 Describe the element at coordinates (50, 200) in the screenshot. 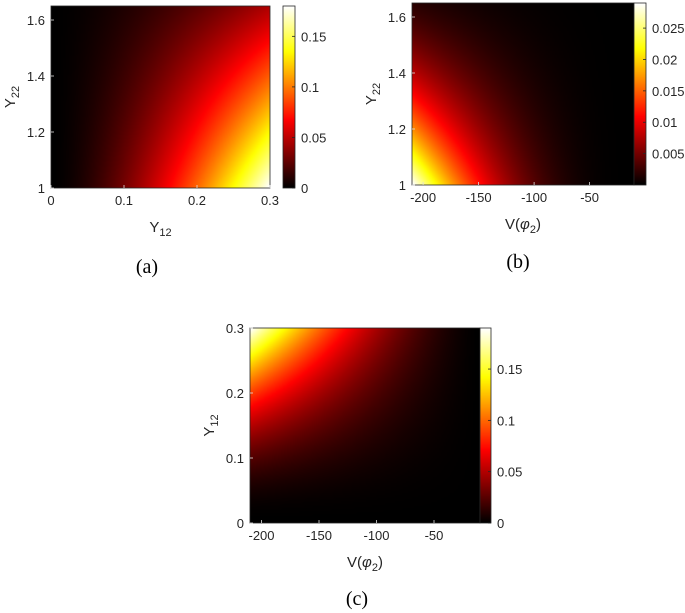

I see `x-tick-label: 0` at that location.